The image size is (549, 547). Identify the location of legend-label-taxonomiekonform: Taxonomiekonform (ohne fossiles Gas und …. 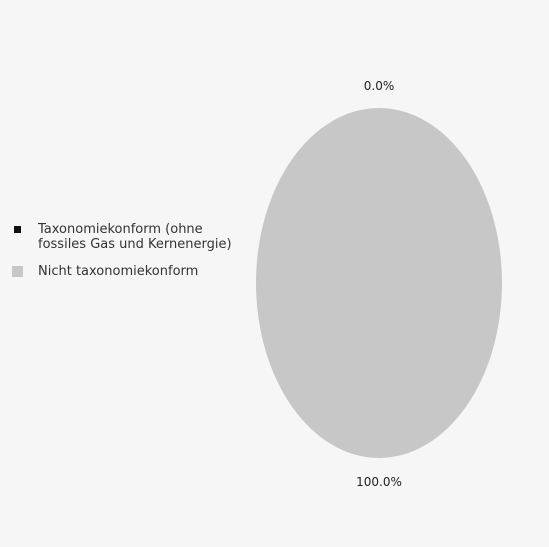
(135, 237).